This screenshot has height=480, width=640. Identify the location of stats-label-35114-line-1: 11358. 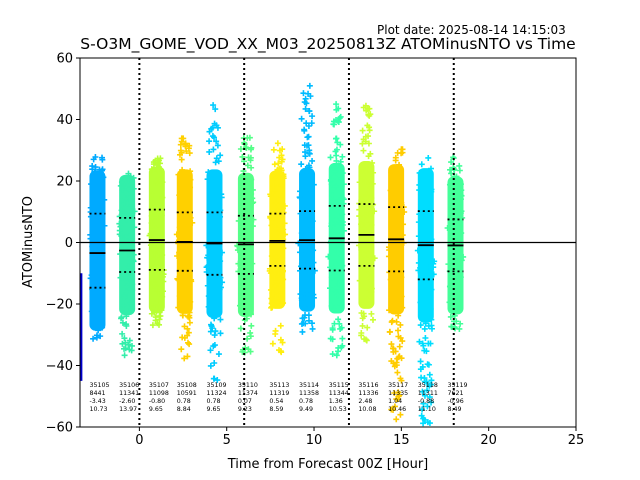
(309, 393).